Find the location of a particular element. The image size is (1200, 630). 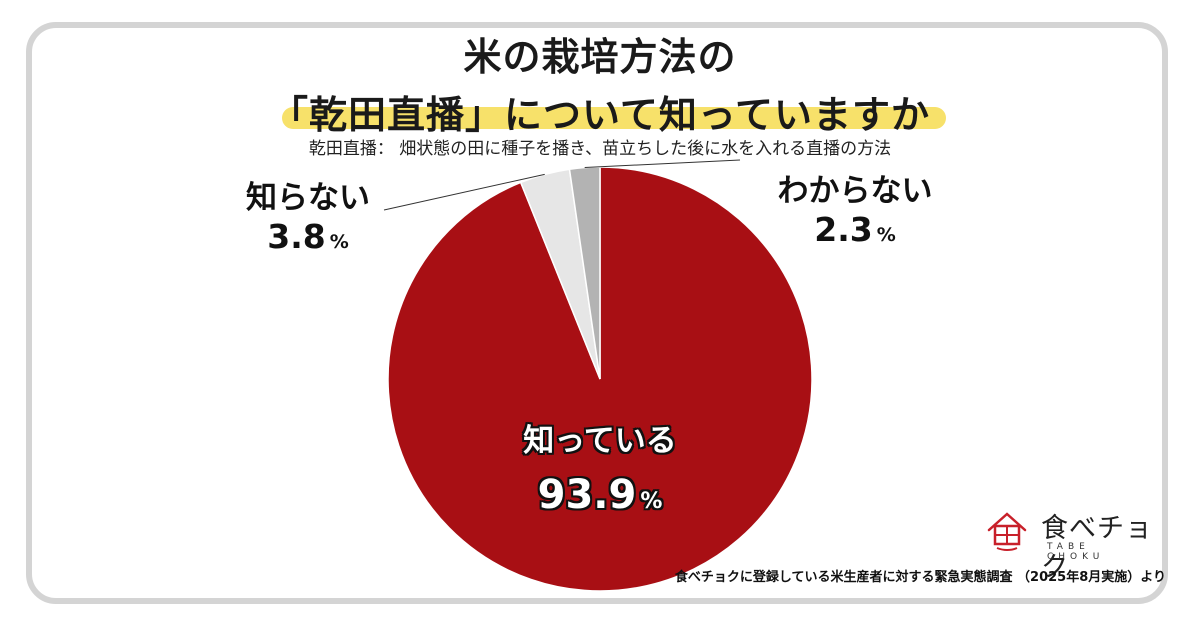

label-wakaranai-unit: % is located at coordinates (886, 235).